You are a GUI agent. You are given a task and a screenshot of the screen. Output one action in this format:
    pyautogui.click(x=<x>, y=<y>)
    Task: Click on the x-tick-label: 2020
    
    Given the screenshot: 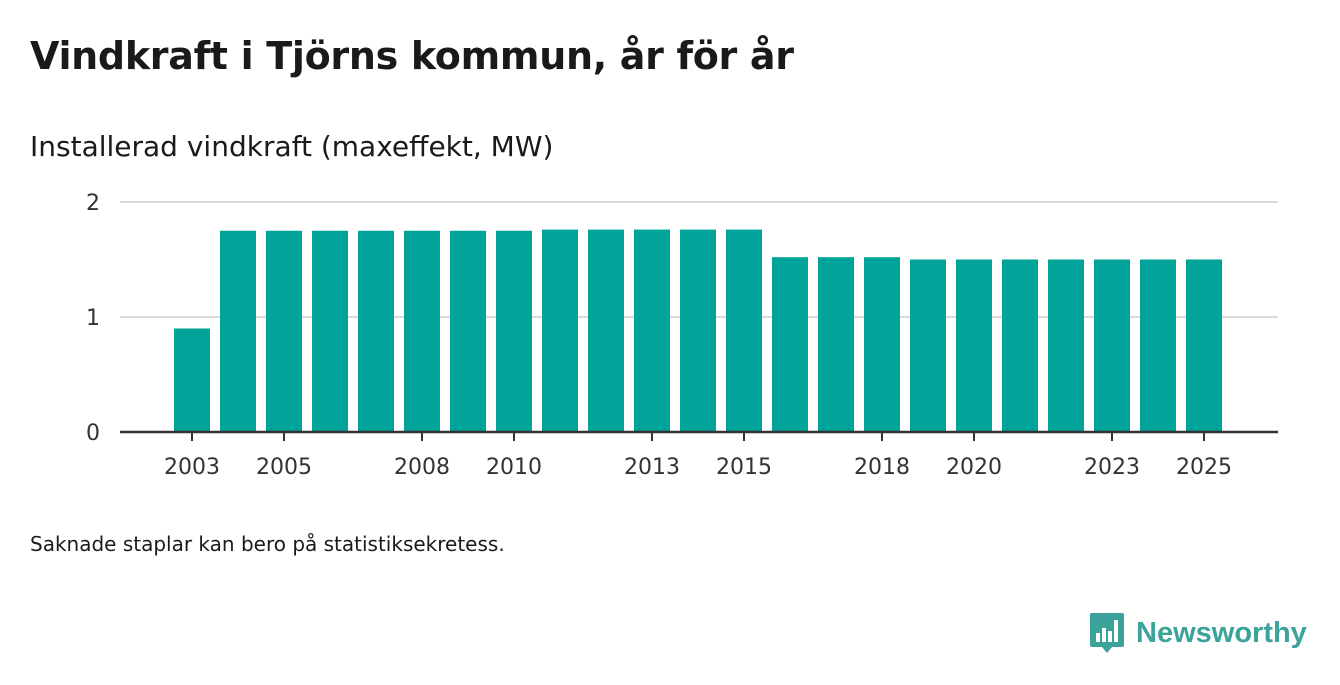 What is the action you would take?
    pyautogui.click(x=974, y=467)
    